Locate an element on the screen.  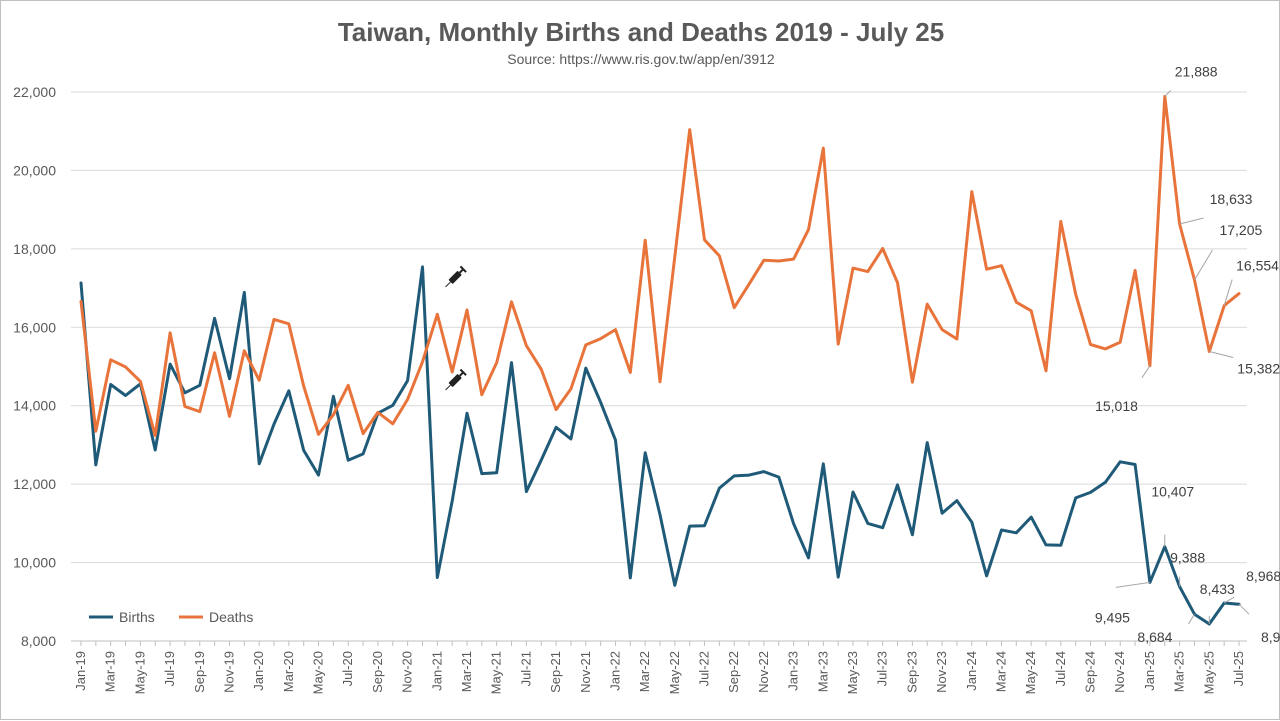
legend-label-deaths: Deaths is located at coordinates (231, 617).